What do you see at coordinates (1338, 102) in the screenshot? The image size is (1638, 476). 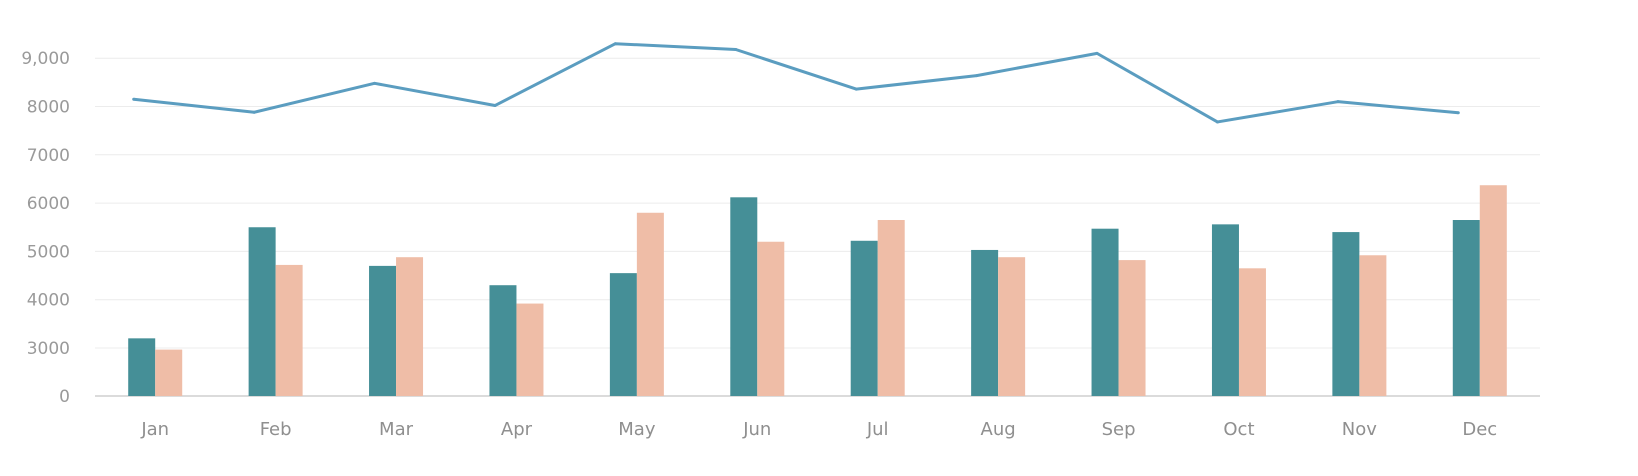 I see `line-point-nov` at bounding box center [1338, 102].